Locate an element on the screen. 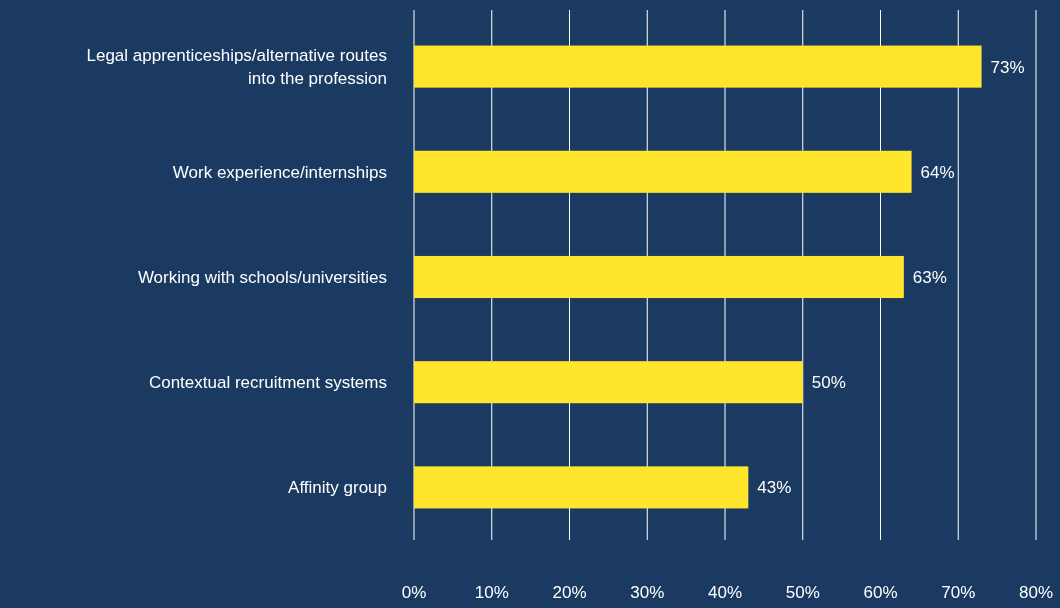 The height and width of the screenshot is (608, 1060). data-label: 50% is located at coordinates (828, 383).